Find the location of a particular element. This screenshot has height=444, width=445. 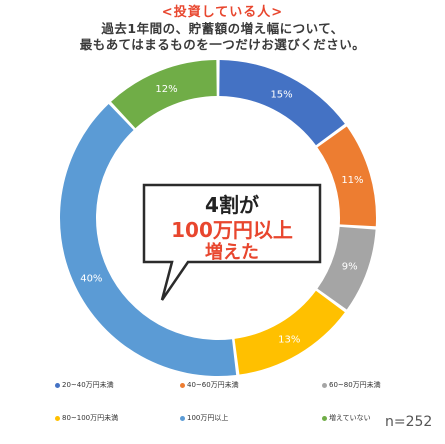

slice-value-label: 9% is located at coordinates (350, 266).